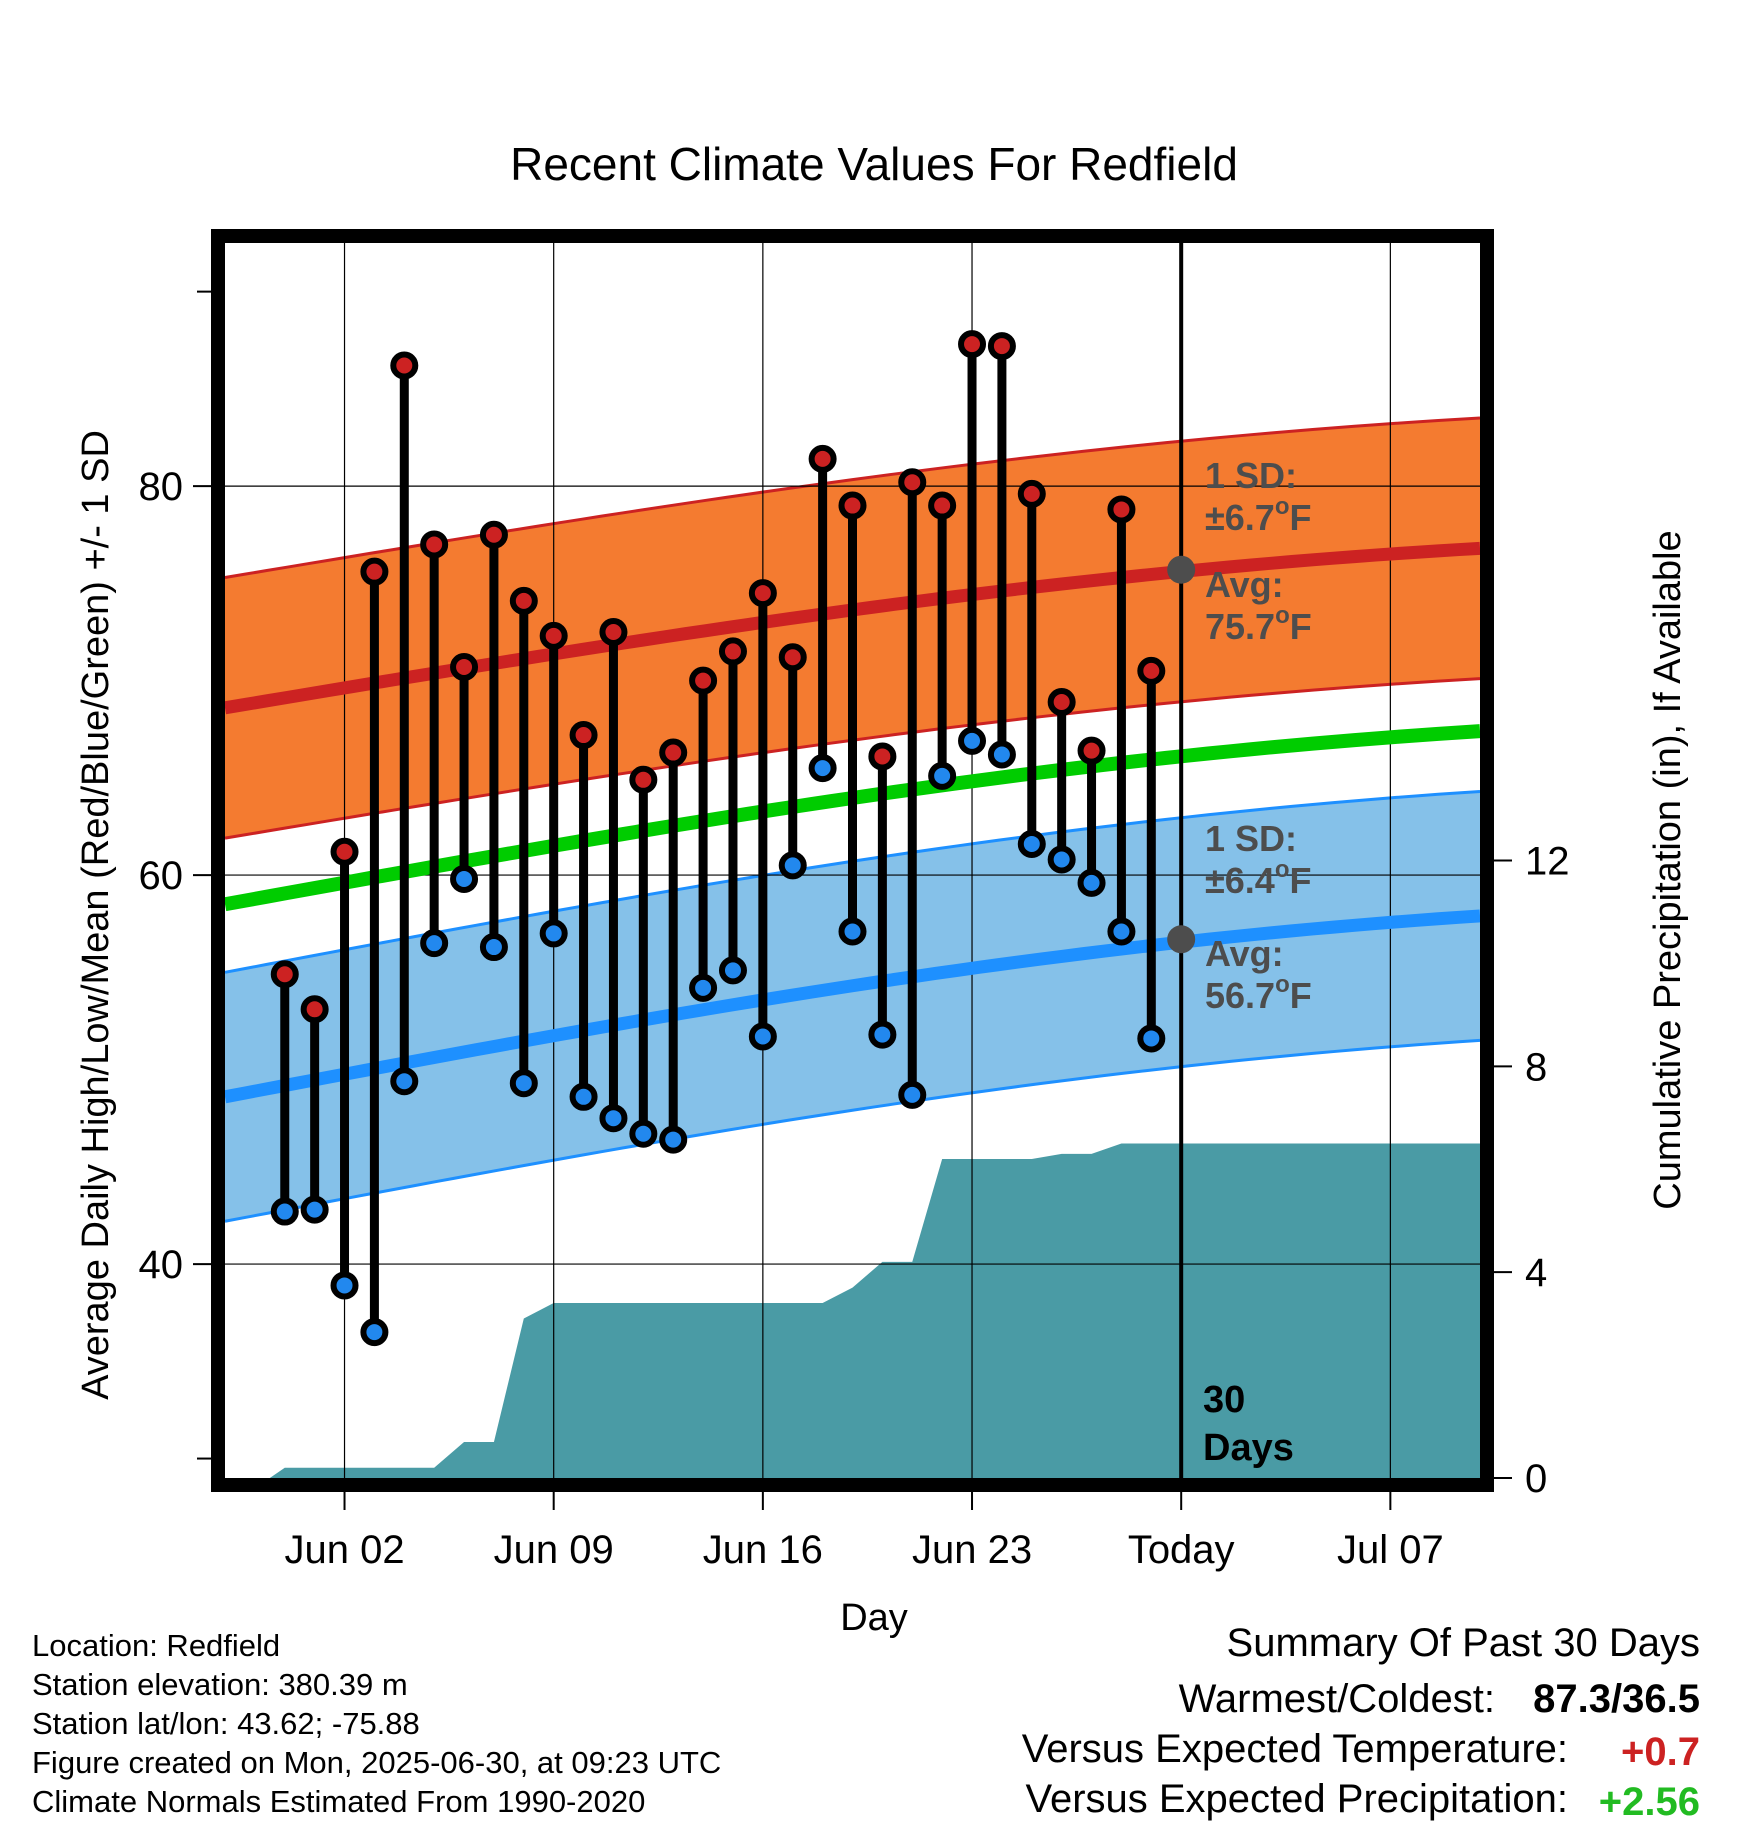  I want to click on temp-vs-expected-value: +0.7, so click(1660, 1752).